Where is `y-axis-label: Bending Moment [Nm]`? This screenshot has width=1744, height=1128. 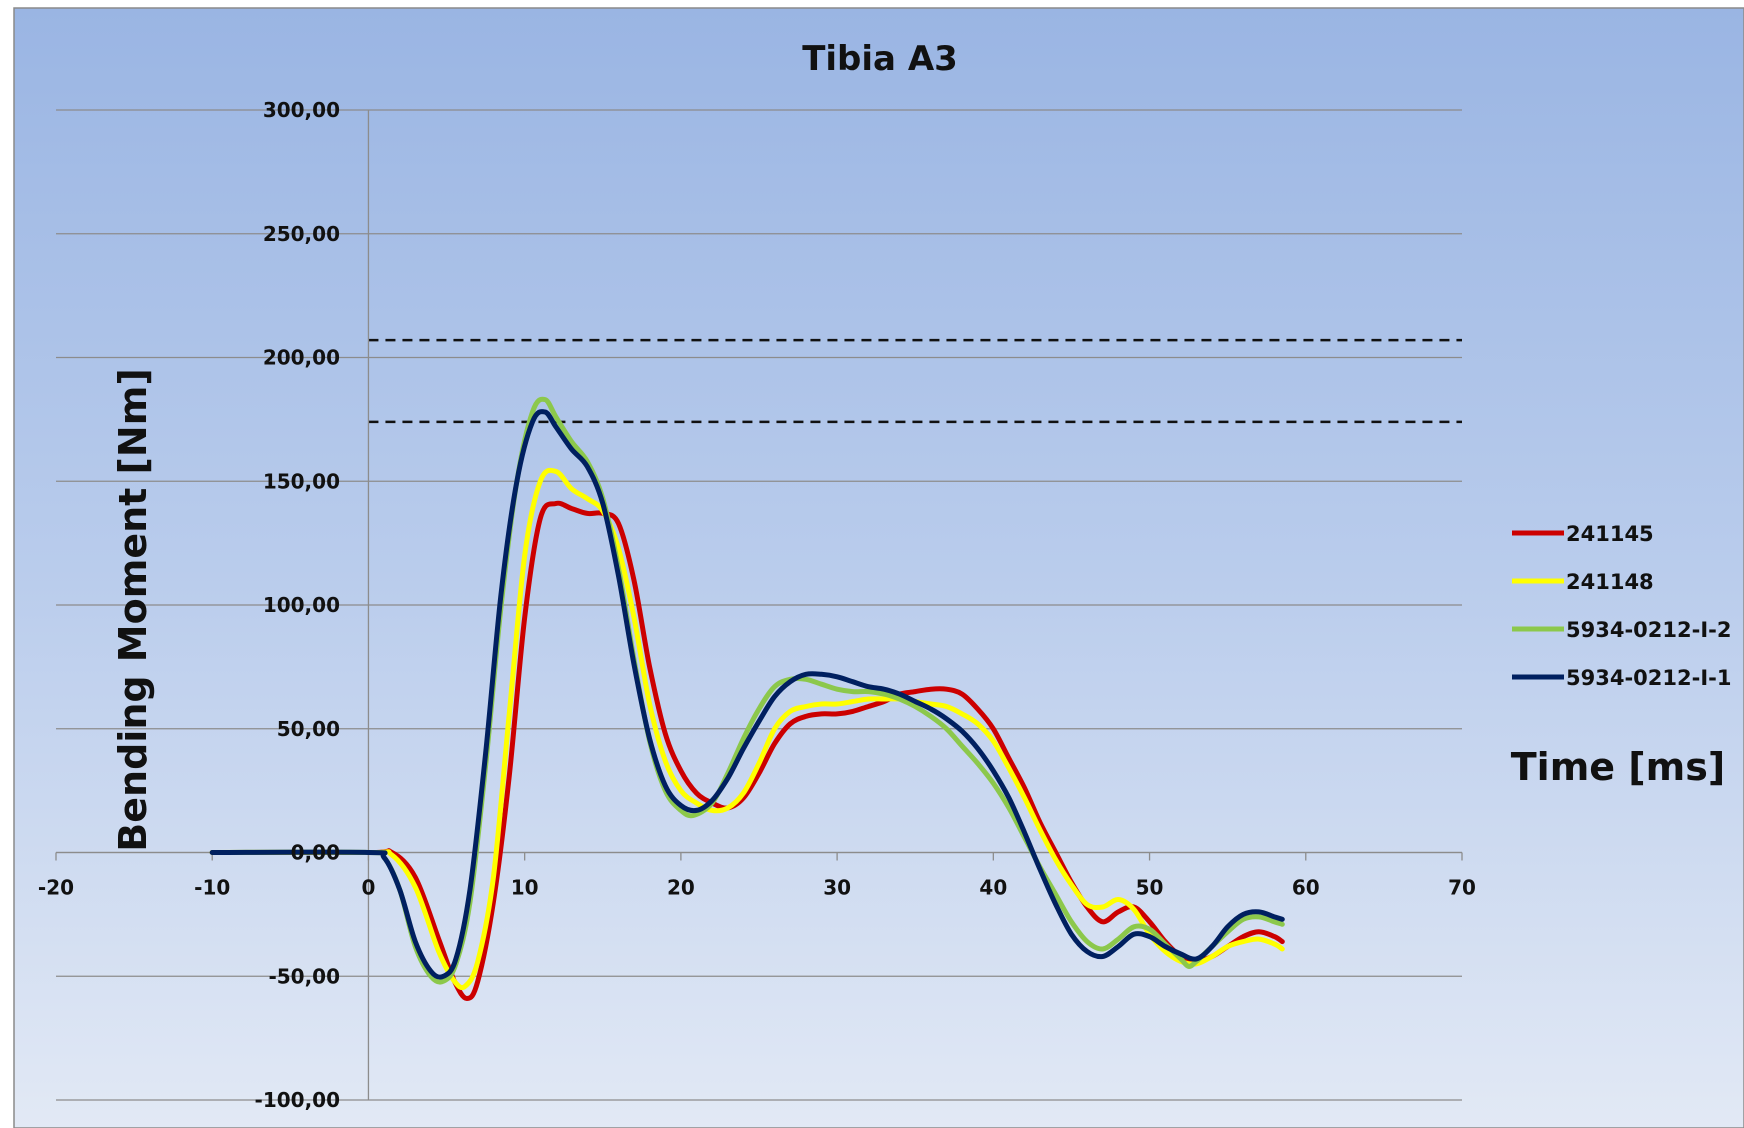 y-axis-label: Bending Moment [Nm] is located at coordinates (133, 609).